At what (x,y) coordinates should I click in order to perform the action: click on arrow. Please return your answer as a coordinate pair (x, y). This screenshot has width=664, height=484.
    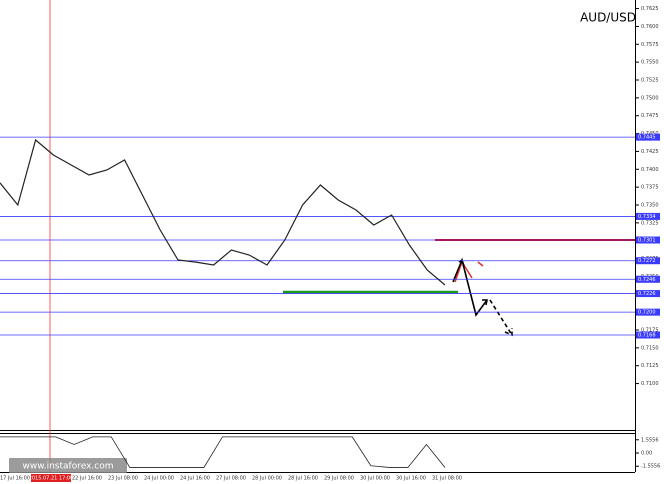
    Looking at the image, I should click on (470, 287).